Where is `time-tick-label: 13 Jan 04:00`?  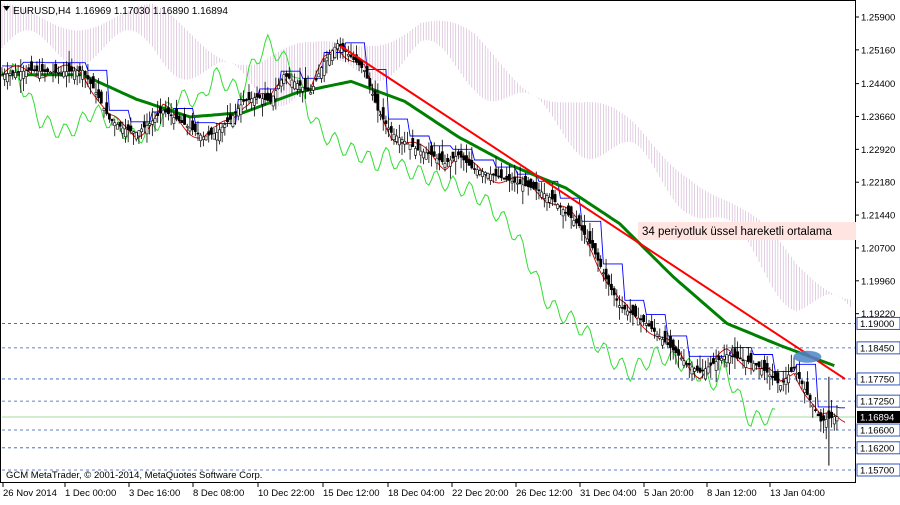 time-tick-label: 13 Jan 04:00 is located at coordinates (797, 493).